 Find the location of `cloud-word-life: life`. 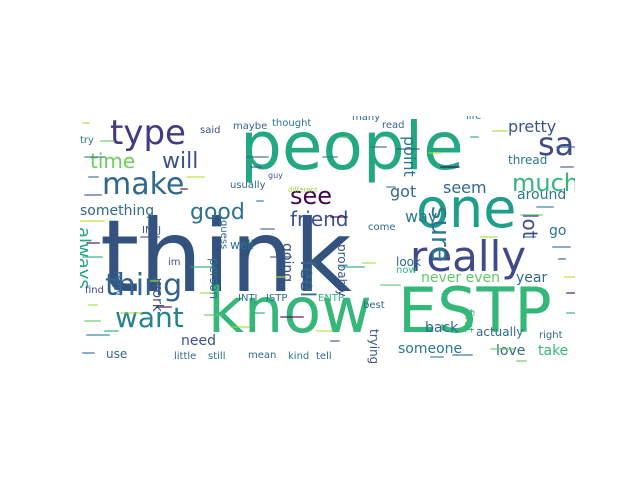

cloud-word-life: life is located at coordinates (474, 119).